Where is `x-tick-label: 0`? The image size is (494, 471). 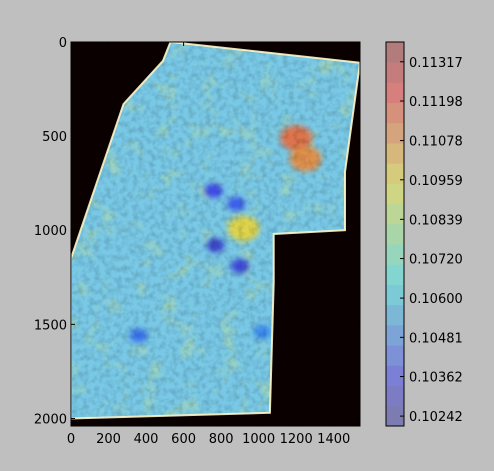
x-tick-label: 0 is located at coordinates (71, 439).